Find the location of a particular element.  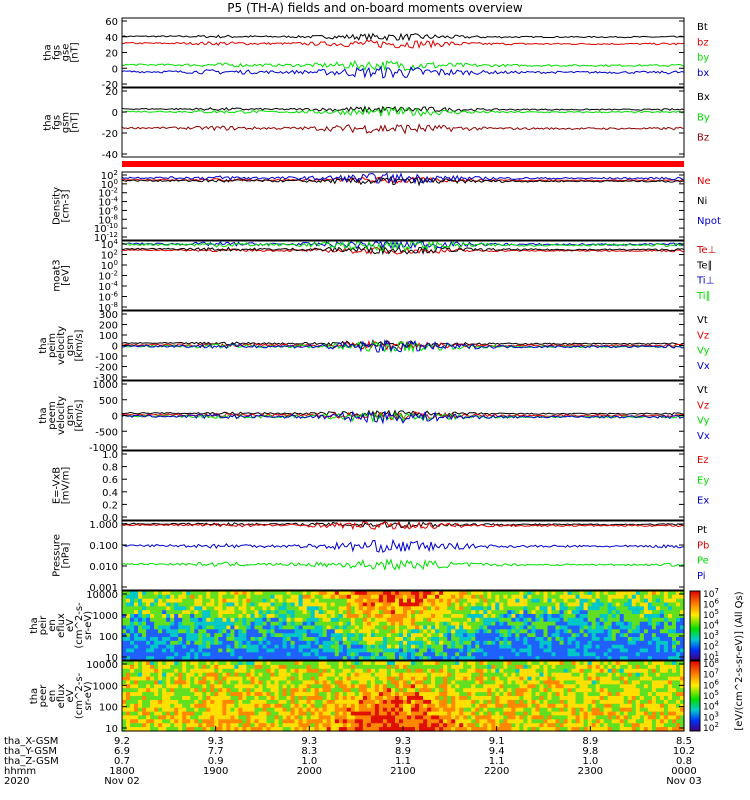

y-tick-label: 0 is located at coordinates (115, 113).